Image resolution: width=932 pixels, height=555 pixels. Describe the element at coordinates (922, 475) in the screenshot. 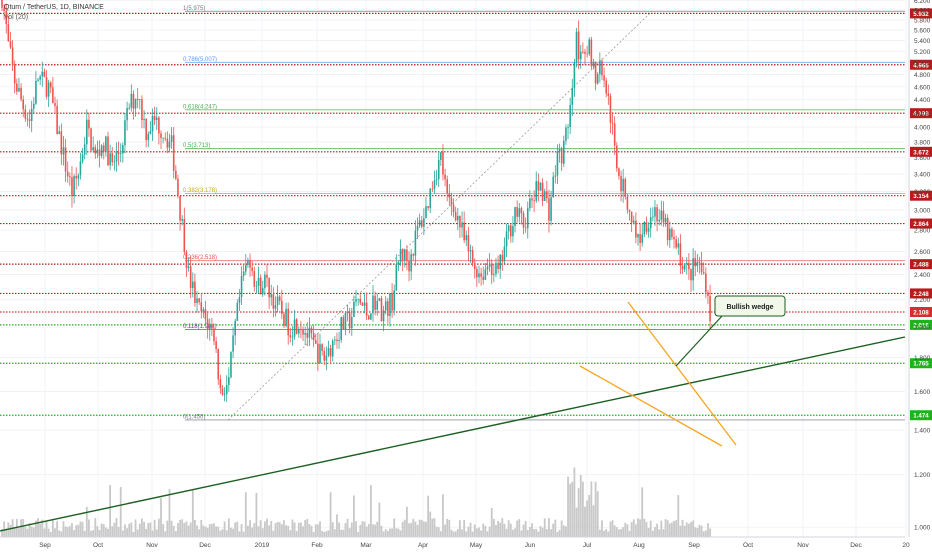

I see `y-tick-label: 1.200` at that location.